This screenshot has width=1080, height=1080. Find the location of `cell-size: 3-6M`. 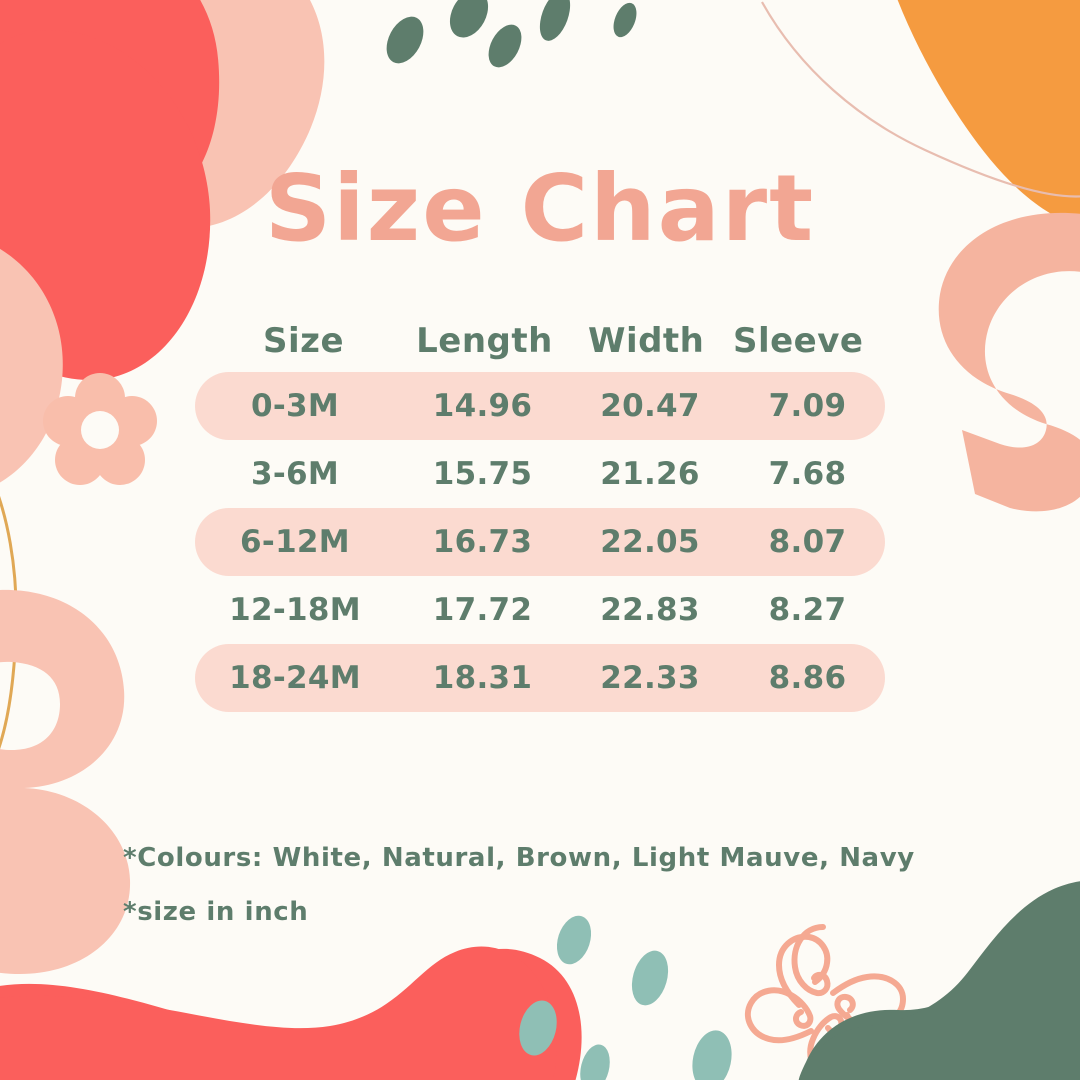

cell-size: 3-6M is located at coordinates (295, 473).